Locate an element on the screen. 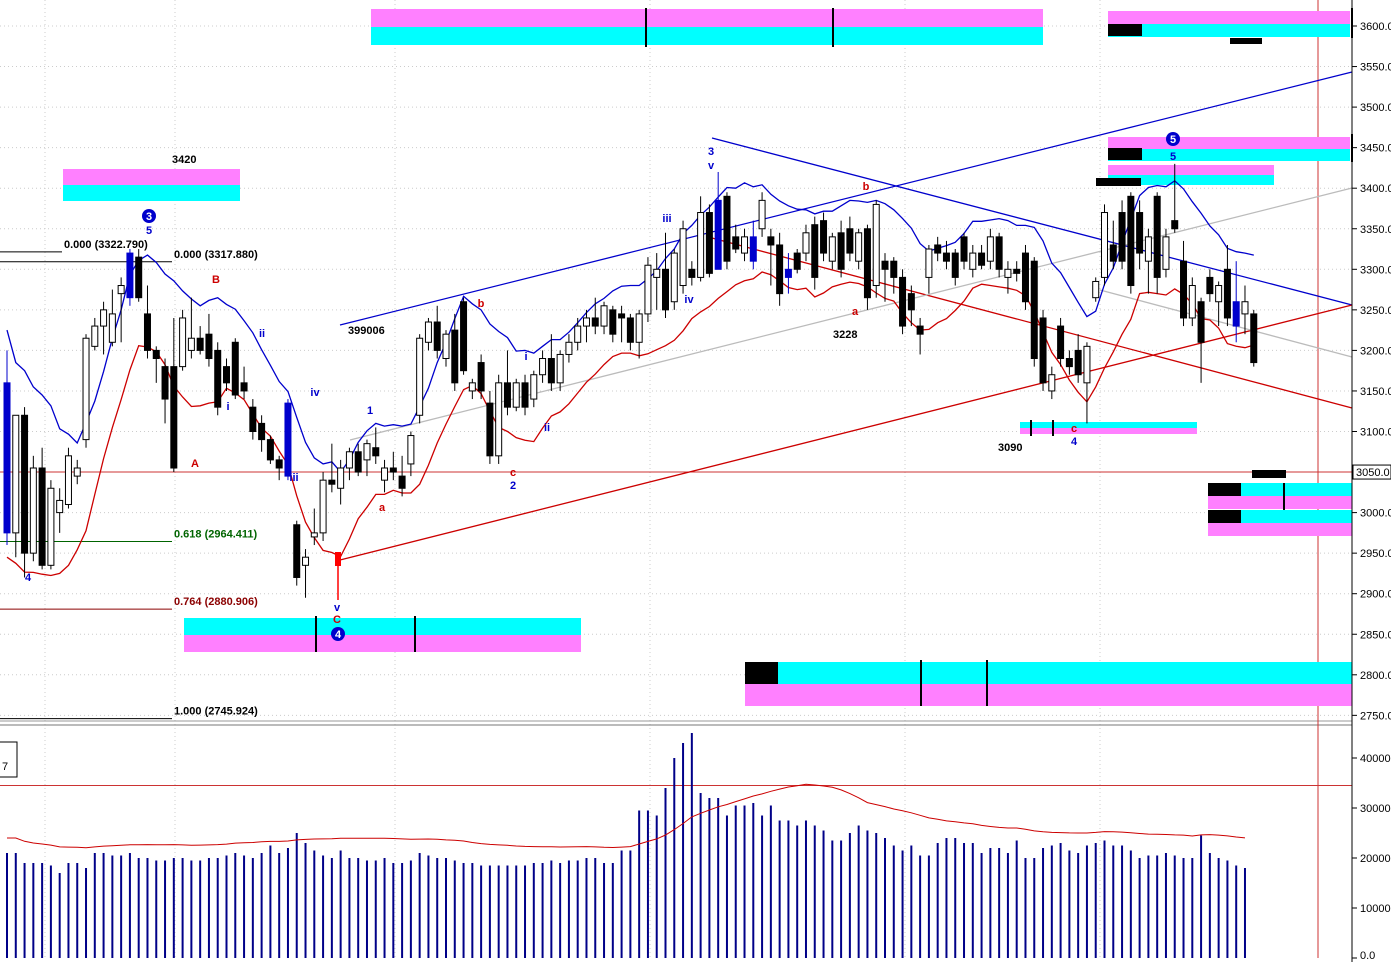 The width and height of the screenshot is (1391, 962). band-right-mid-top is located at coordinates (1280, 489).